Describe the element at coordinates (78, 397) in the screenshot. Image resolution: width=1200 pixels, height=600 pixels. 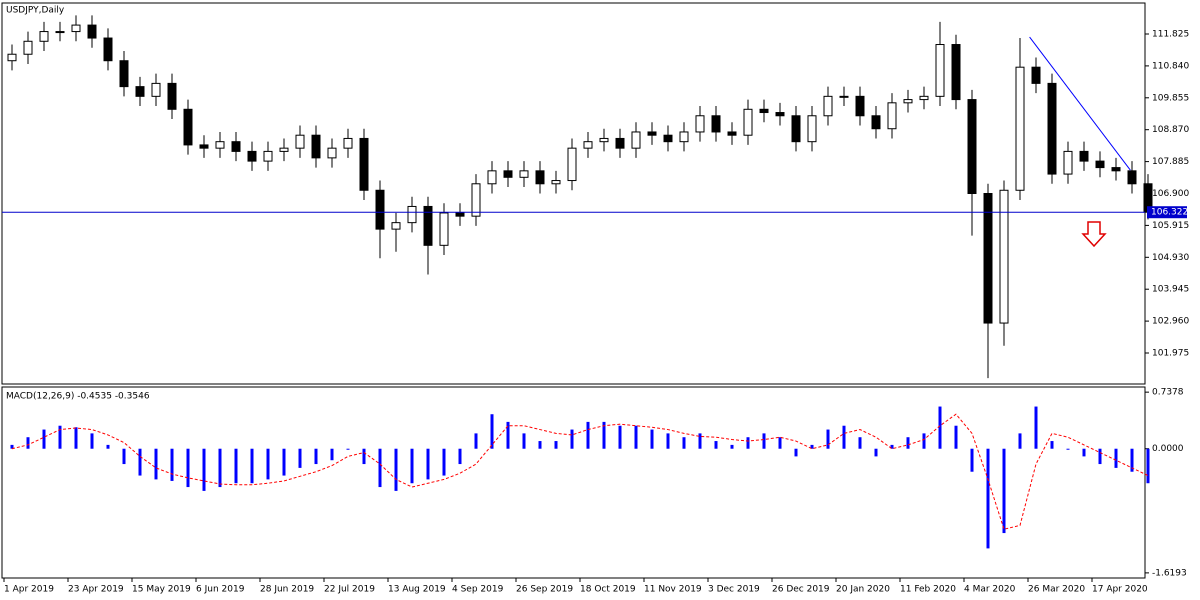
I see `macd-title: MACD(12,26,9) -0.4535 -0.3546` at that location.